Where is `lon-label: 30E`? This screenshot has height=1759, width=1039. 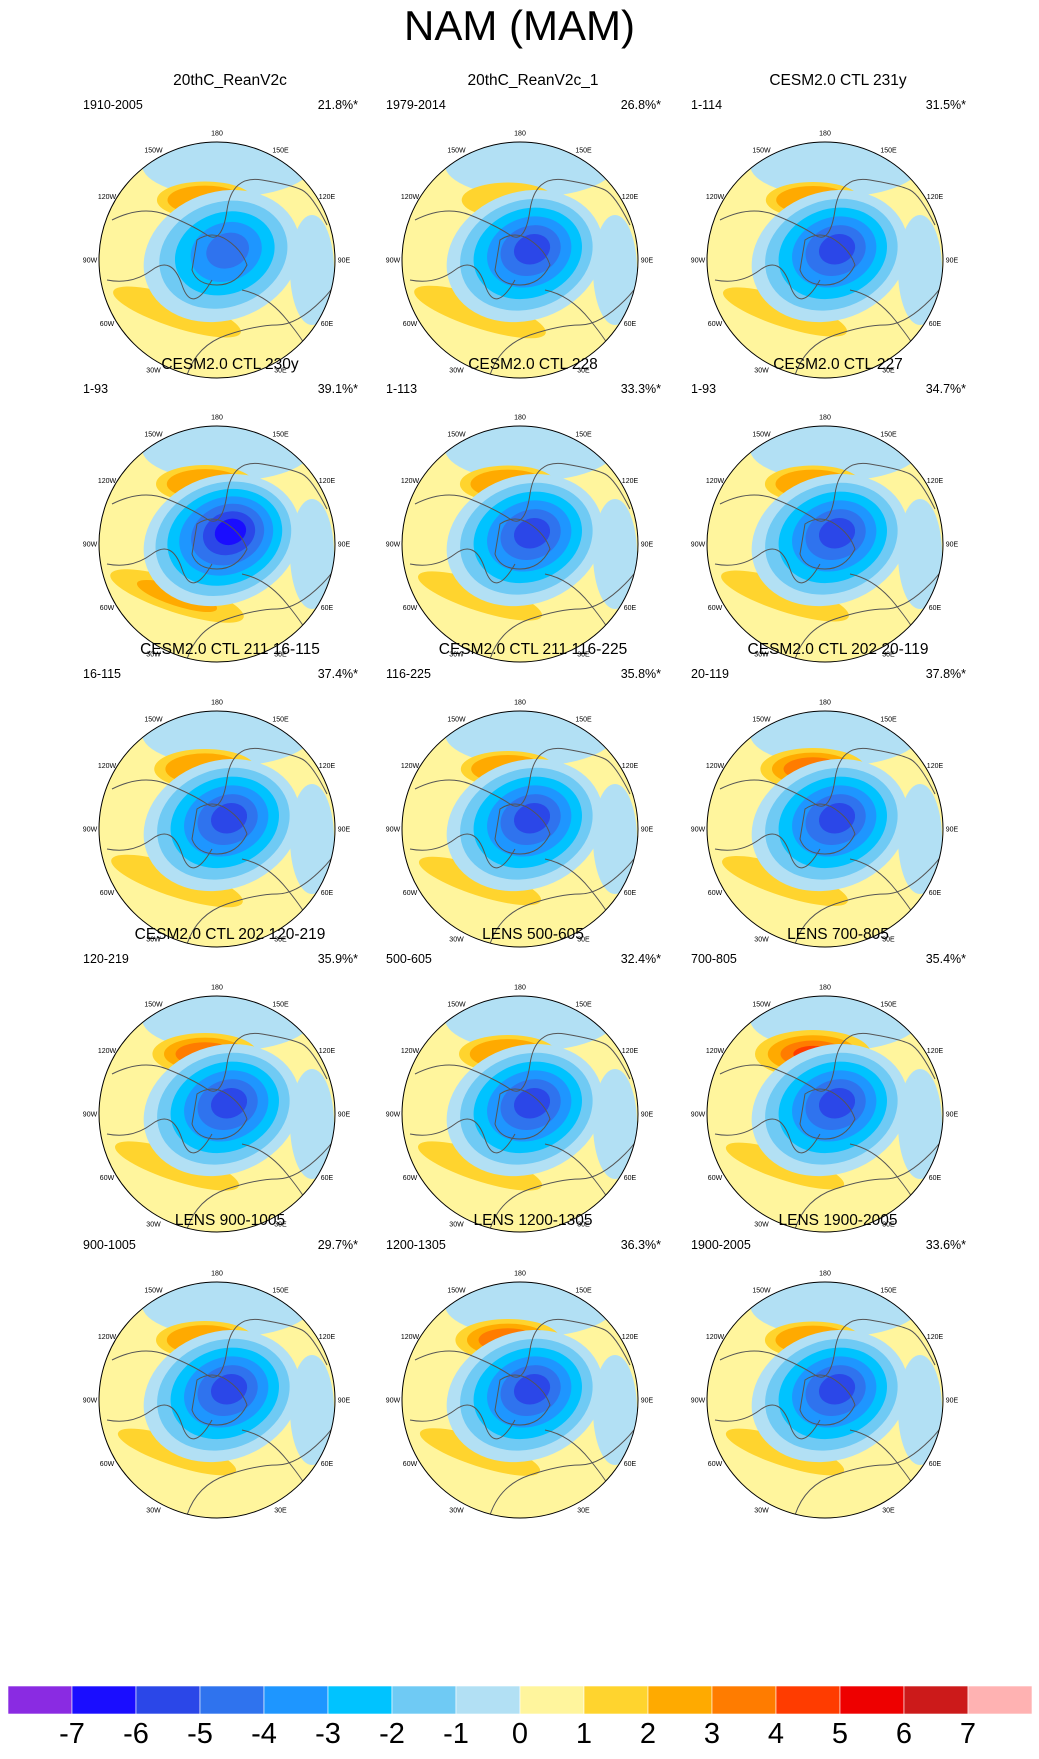 lon-label: 30E is located at coordinates (888, 1224).